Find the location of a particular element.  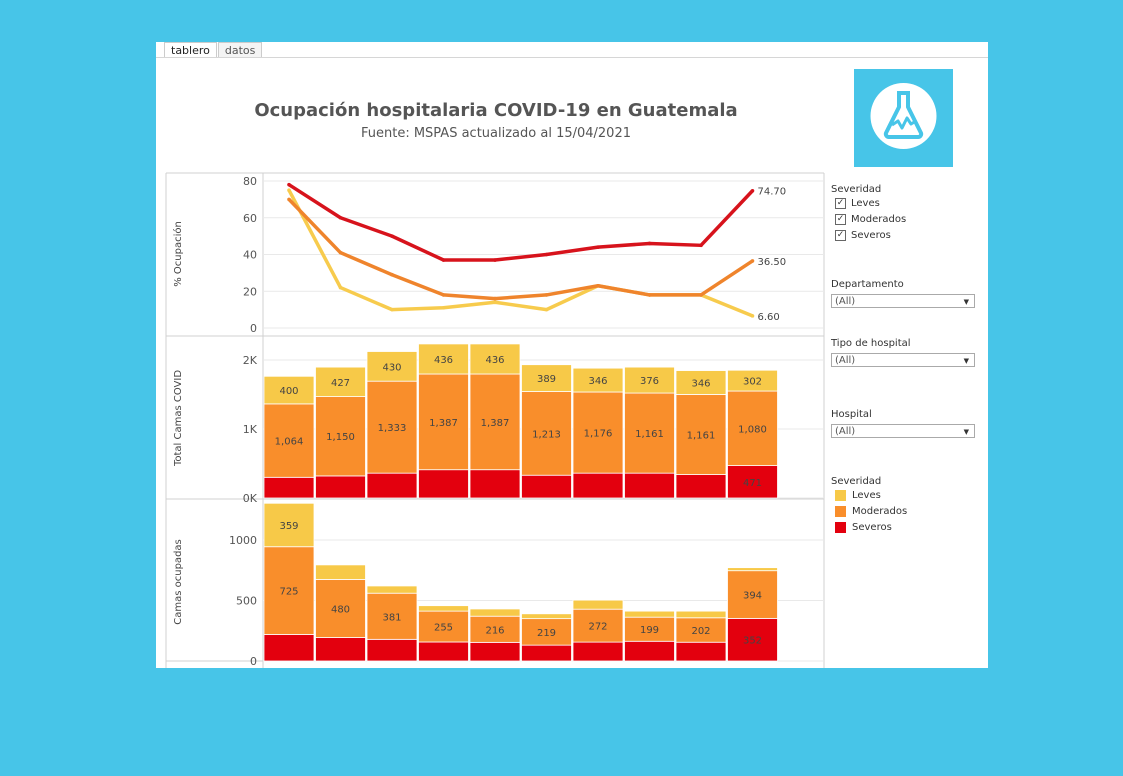

bar-value-label: 272 is located at coordinates (597, 627).